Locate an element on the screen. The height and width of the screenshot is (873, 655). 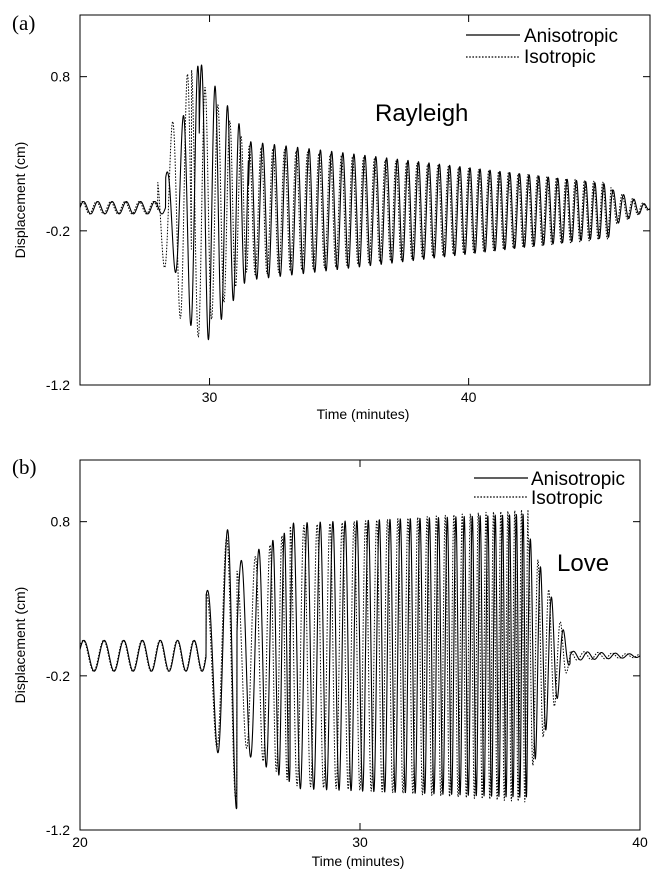
panel-a-legend-isotropic: Isotropic is located at coordinates (560, 57).